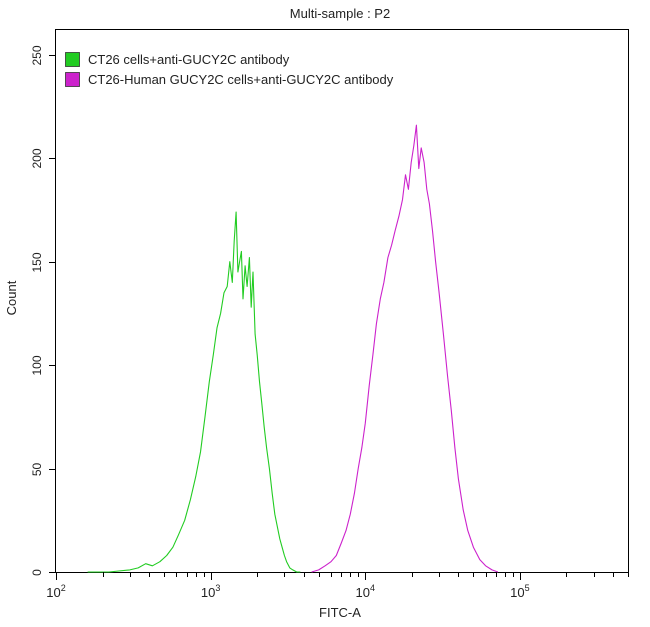  Describe the element at coordinates (37, 365) in the screenshot. I see `y-tick-label: 100` at that location.